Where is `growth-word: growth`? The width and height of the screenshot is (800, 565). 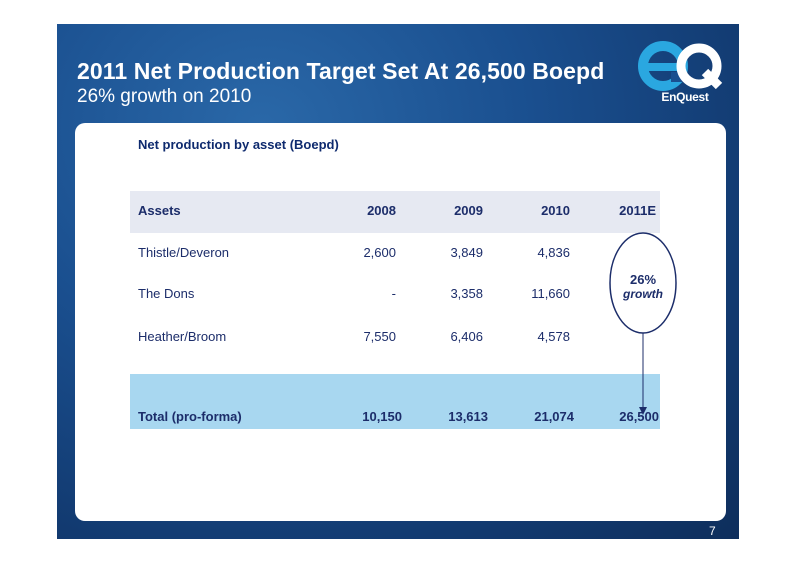
growth-word: growth is located at coordinates (643, 294).